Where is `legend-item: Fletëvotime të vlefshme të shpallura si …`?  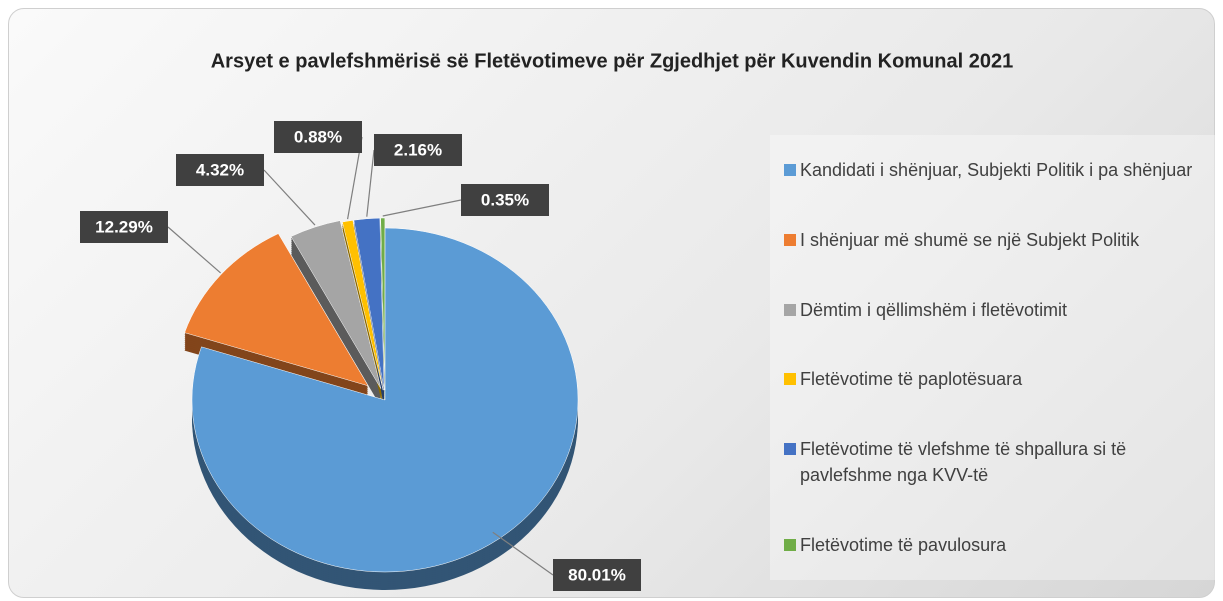
legend-item: Fletëvotime të vlefshme të shpallura si … is located at coordinates (999, 462).